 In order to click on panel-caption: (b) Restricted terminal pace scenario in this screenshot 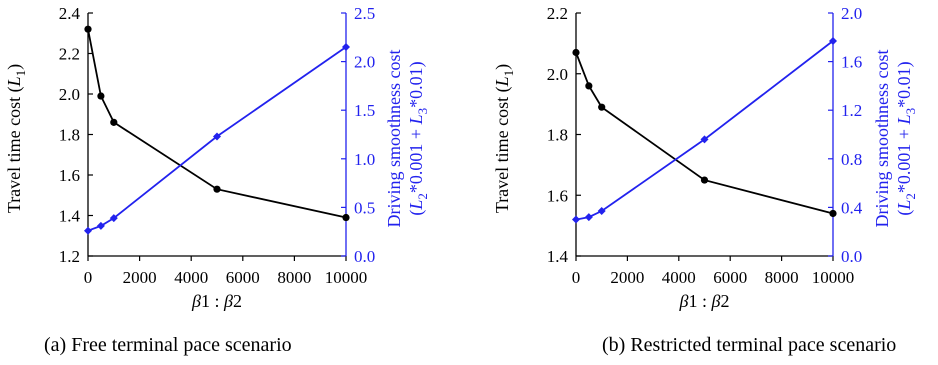, I will do `click(749, 345)`.